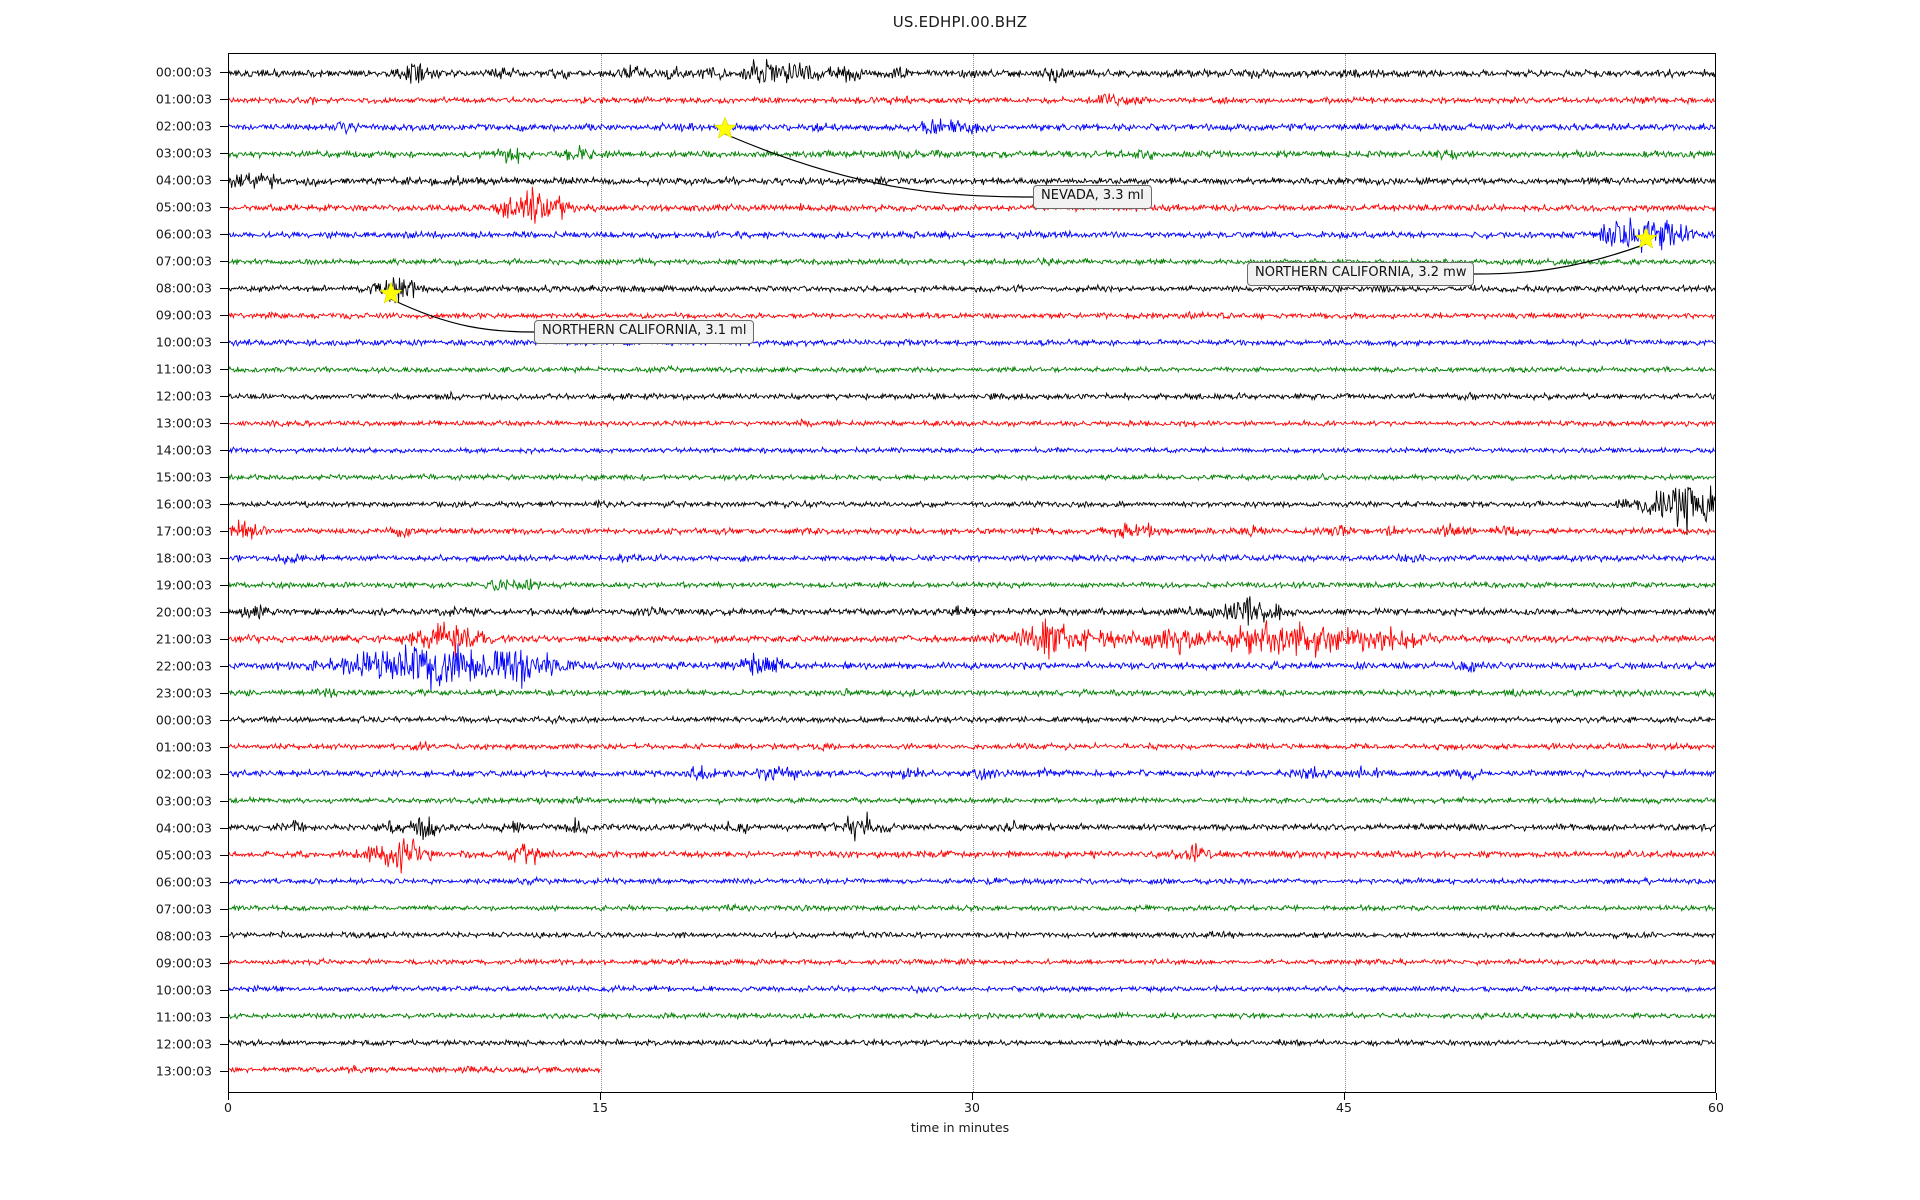  Describe the element at coordinates (183, 693) in the screenshot. I see `y-tick-label-23: 23:00:03` at that location.